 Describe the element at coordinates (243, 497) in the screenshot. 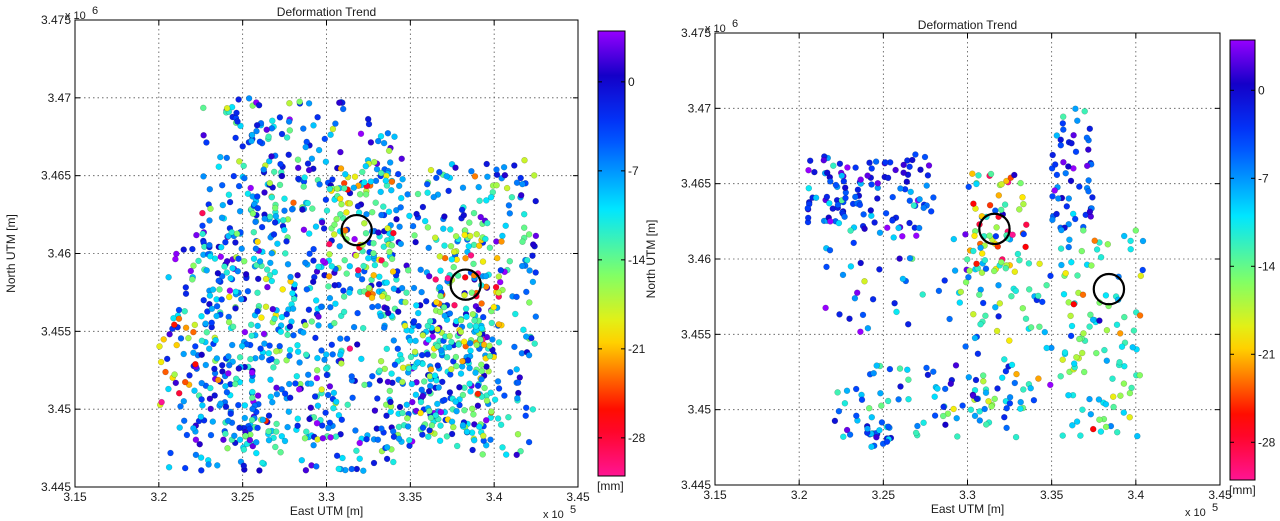

I see `x-tick-label: 3.25` at that location.